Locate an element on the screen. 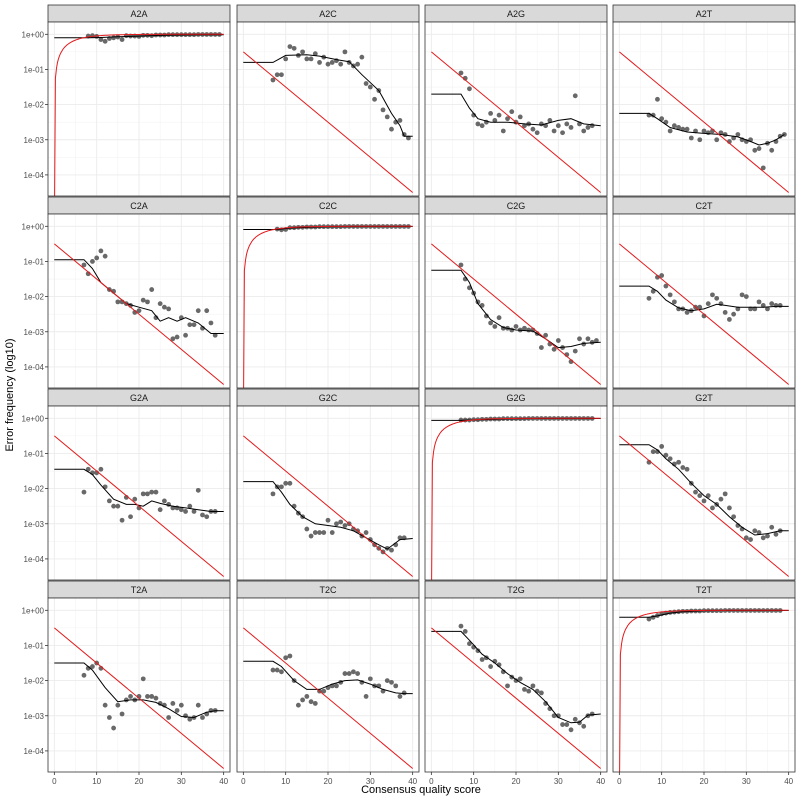 The image size is (800, 800). panel-t2t: T2T 0 10 20 30 40 is located at coordinates (704, 683).